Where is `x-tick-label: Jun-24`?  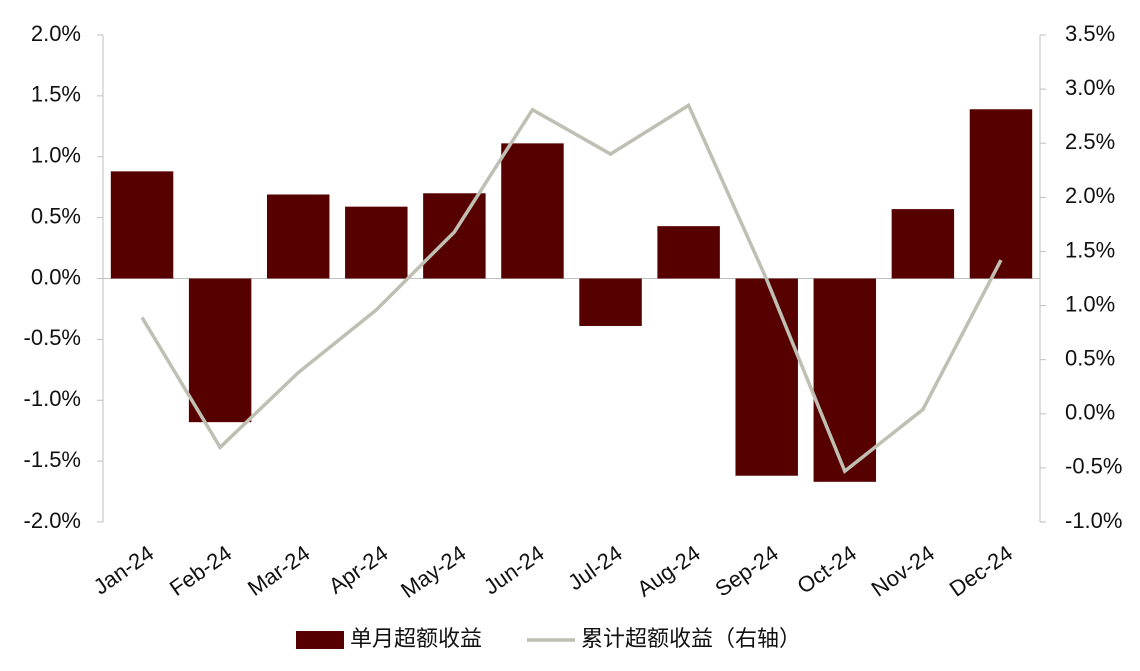
x-tick-label: Jun-24 is located at coordinates (513, 569).